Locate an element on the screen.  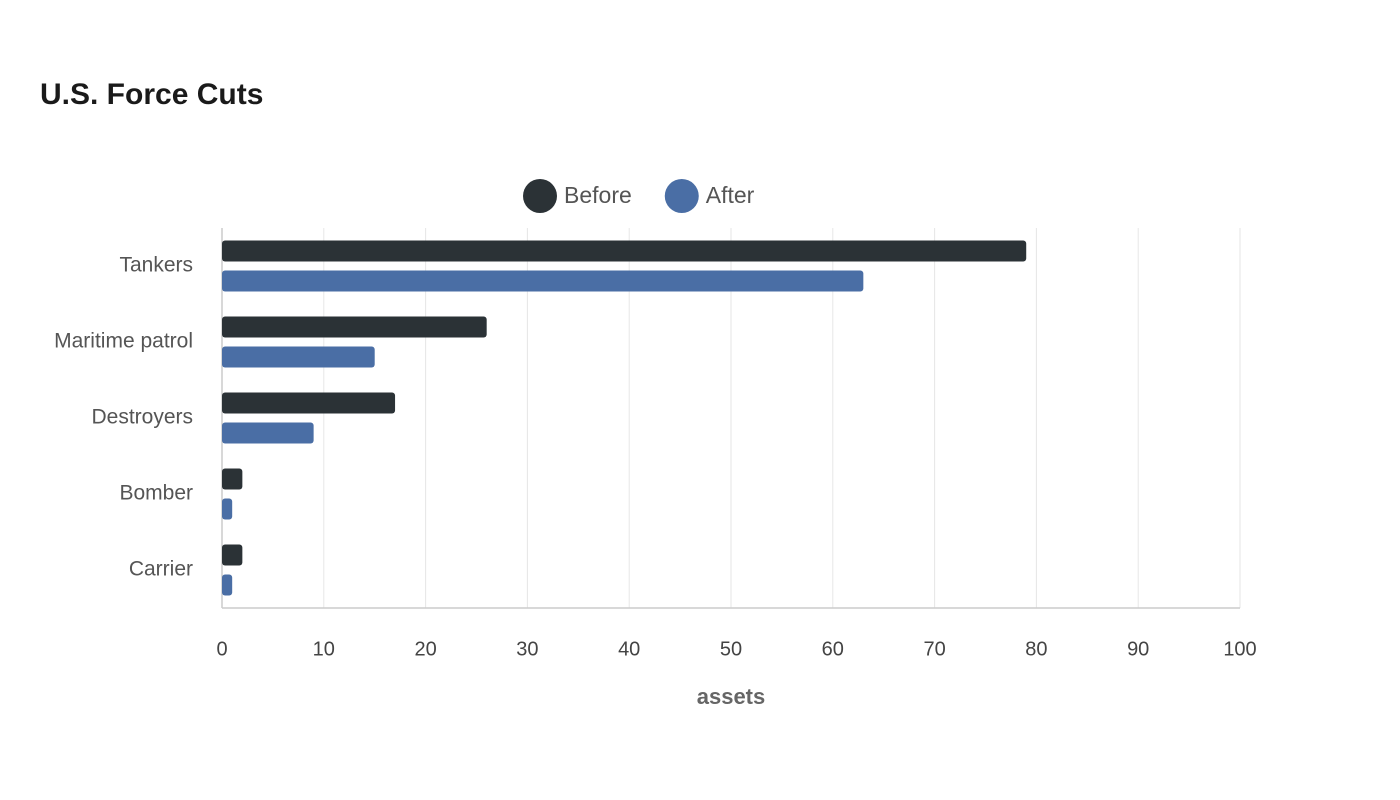
y-tick-label: Bomber is located at coordinates (156, 493).